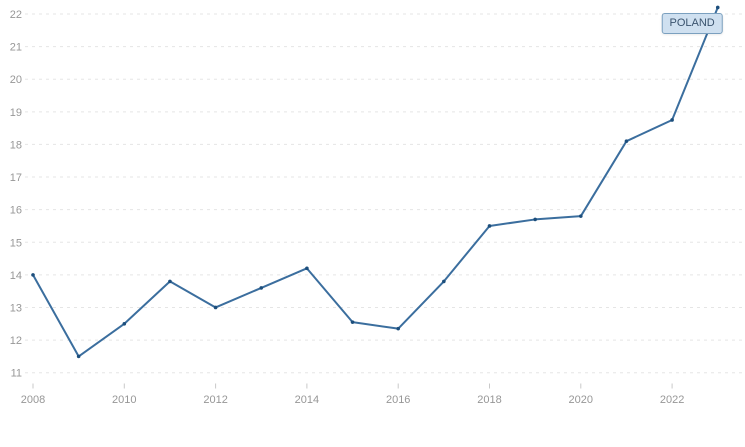  What do you see at coordinates (16, 211) in the screenshot?
I see `y-axis-label: 16` at bounding box center [16, 211].